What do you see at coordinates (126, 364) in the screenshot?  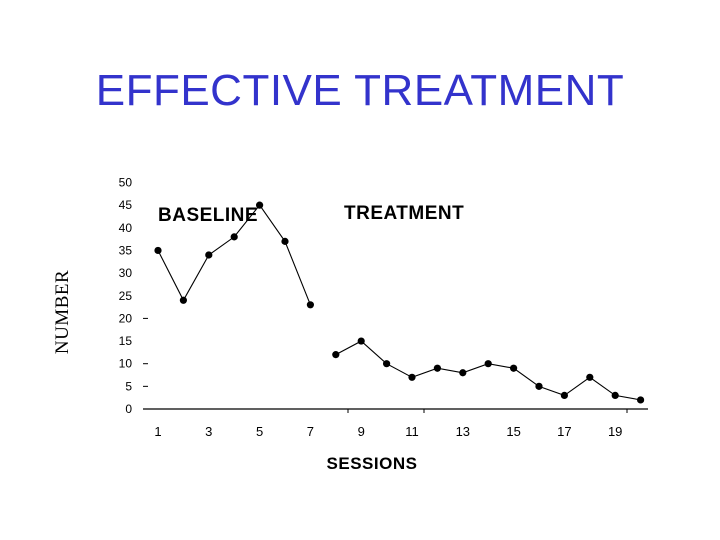 I see `y-tick-label: 10` at bounding box center [126, 364].